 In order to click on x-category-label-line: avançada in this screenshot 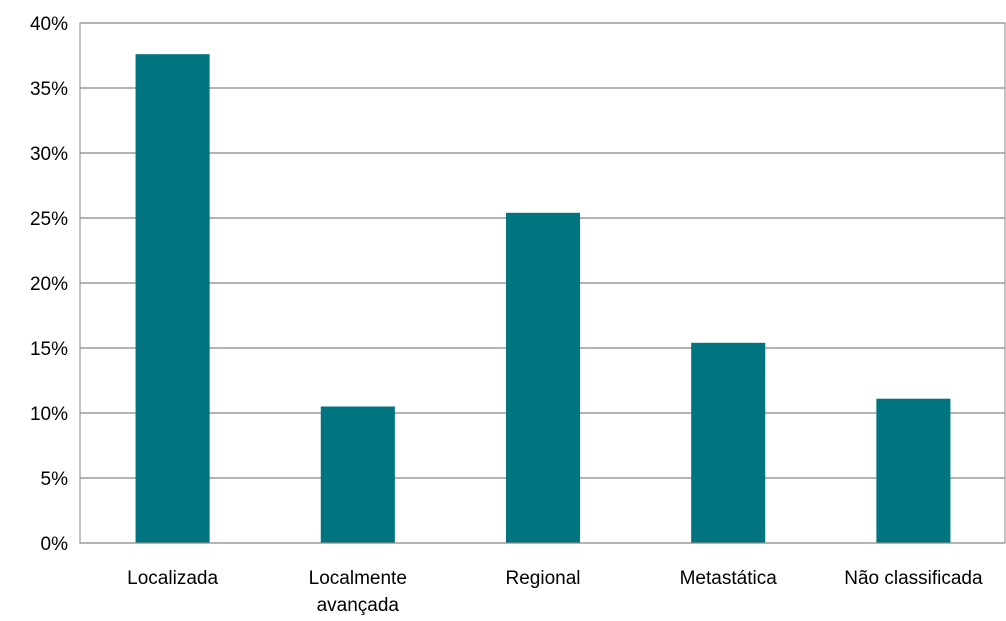, I will do `click(358, 605)`.